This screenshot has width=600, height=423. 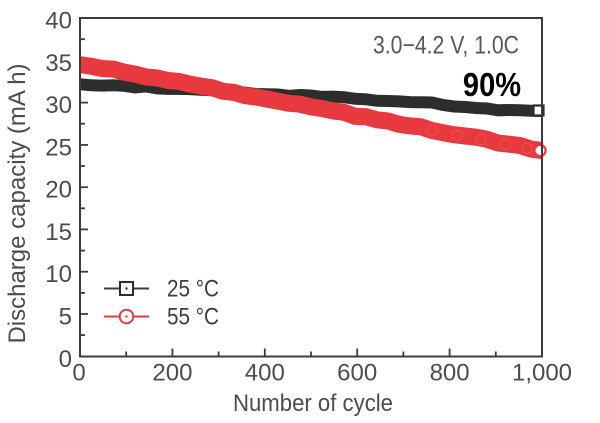 What do you see at coordinates (265, 373) in the screenshot?
I see `svg-text: 400` at bounding box center [265, 373].